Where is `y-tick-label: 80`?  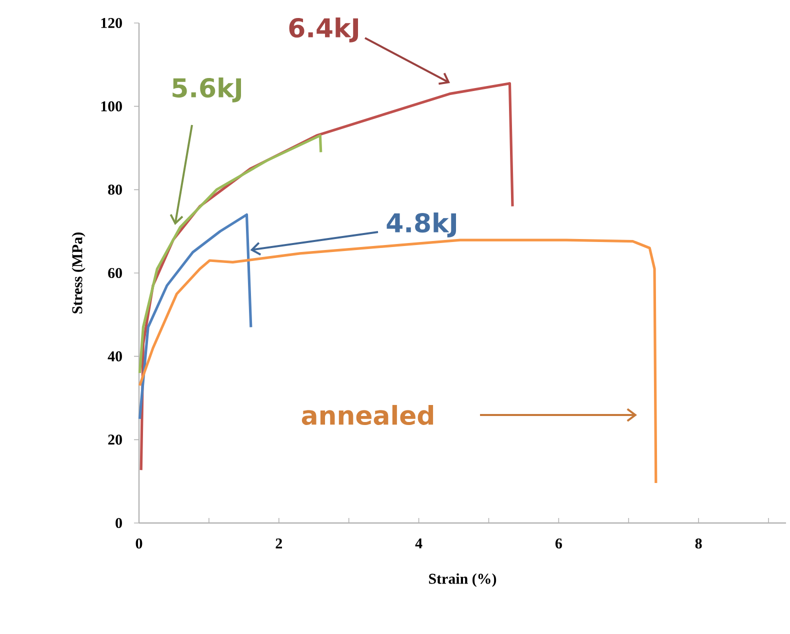 y-tick-label: 80 is located at coordinates (115, 189).